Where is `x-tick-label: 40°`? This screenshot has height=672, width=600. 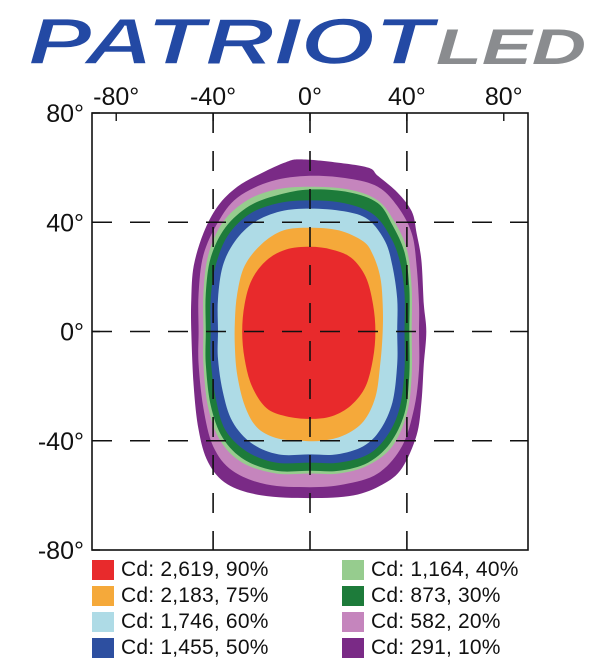 x-tick-label: 40° is located at coordinates (407, 97).